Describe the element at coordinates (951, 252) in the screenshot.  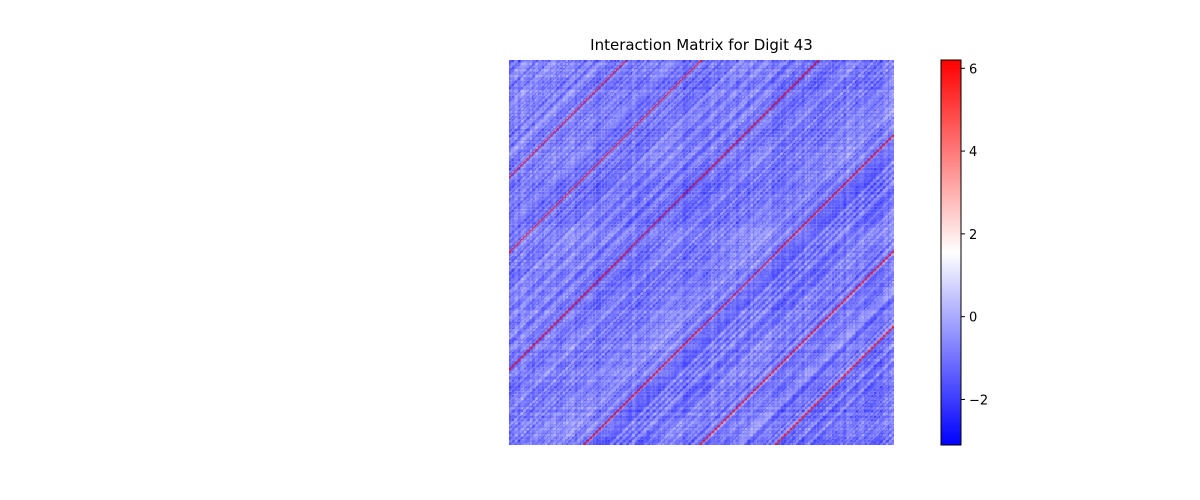
I see `colorbar-gradient` at that location.